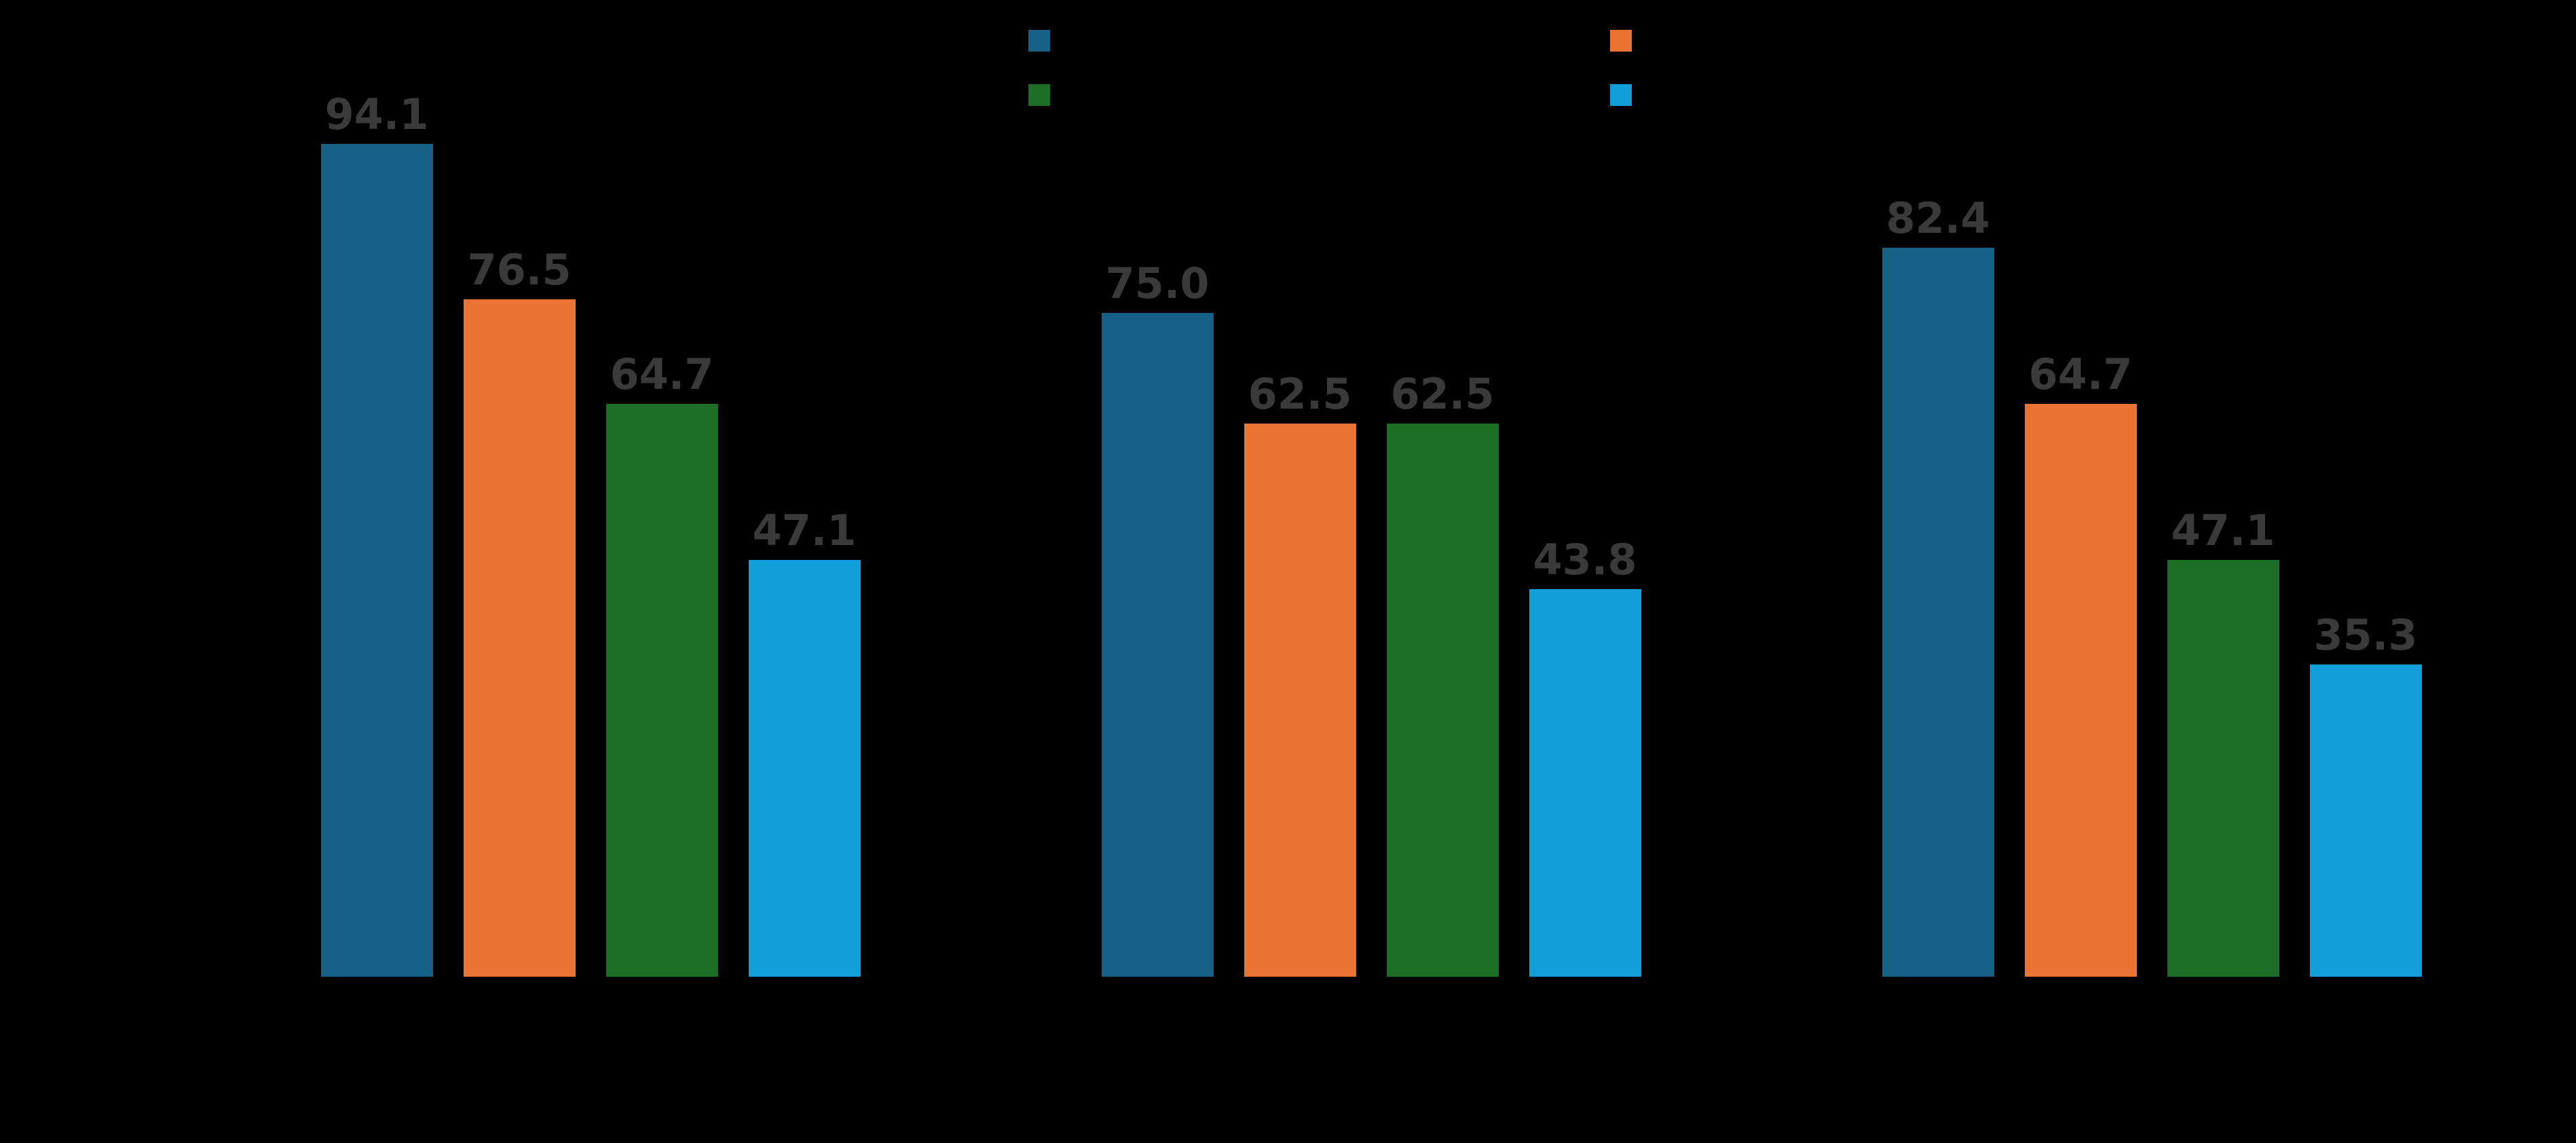  What do you see at coordinates (376, 114) in the screenshot?
I see `bar-value-label: 94.1` at bounding box center [376, 114].